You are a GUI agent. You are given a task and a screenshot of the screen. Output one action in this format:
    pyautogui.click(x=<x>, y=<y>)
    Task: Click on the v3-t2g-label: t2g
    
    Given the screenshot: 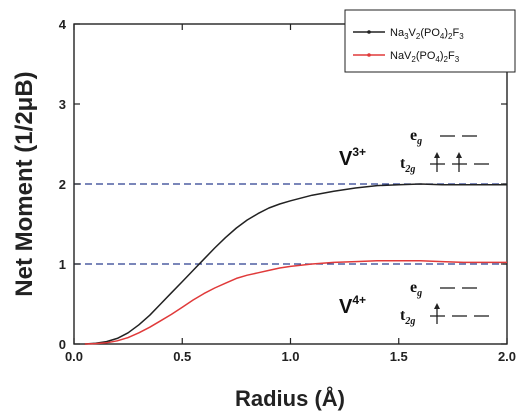 What is the action you would take?
    pyautogui.click(x=407, y=165)
    